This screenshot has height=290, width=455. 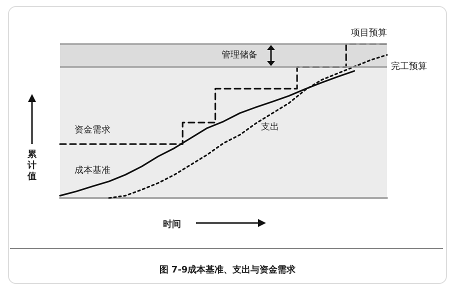 What do you see at coordinates (369, 33) in the screenshot?
I see `ref-line-label: 项目预算` at bounding box center [369, 33].